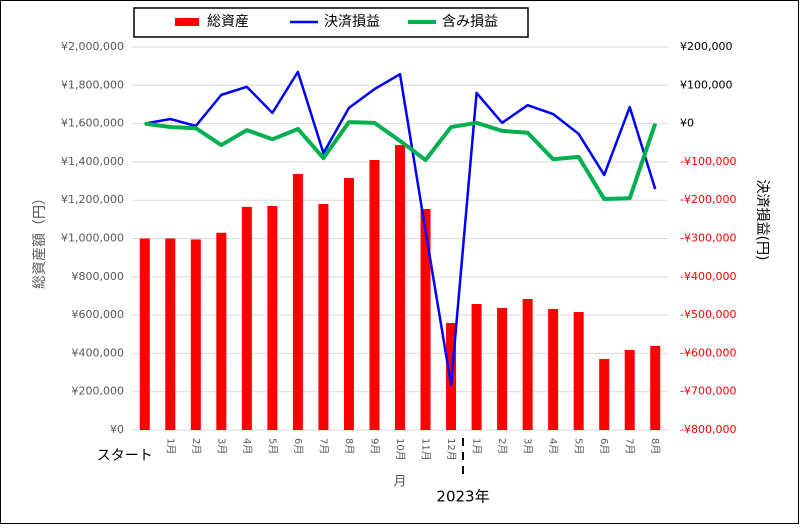  I want to click on y2-tick-label: -¥800,000, so click(708, 429).